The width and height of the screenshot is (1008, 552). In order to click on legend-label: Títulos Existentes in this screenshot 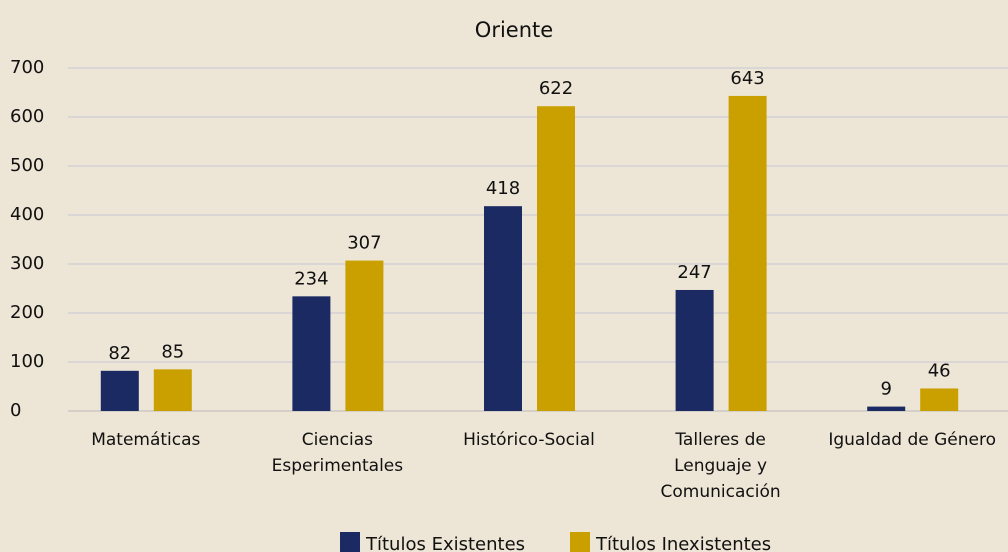, I will do `click(445, 543)`.